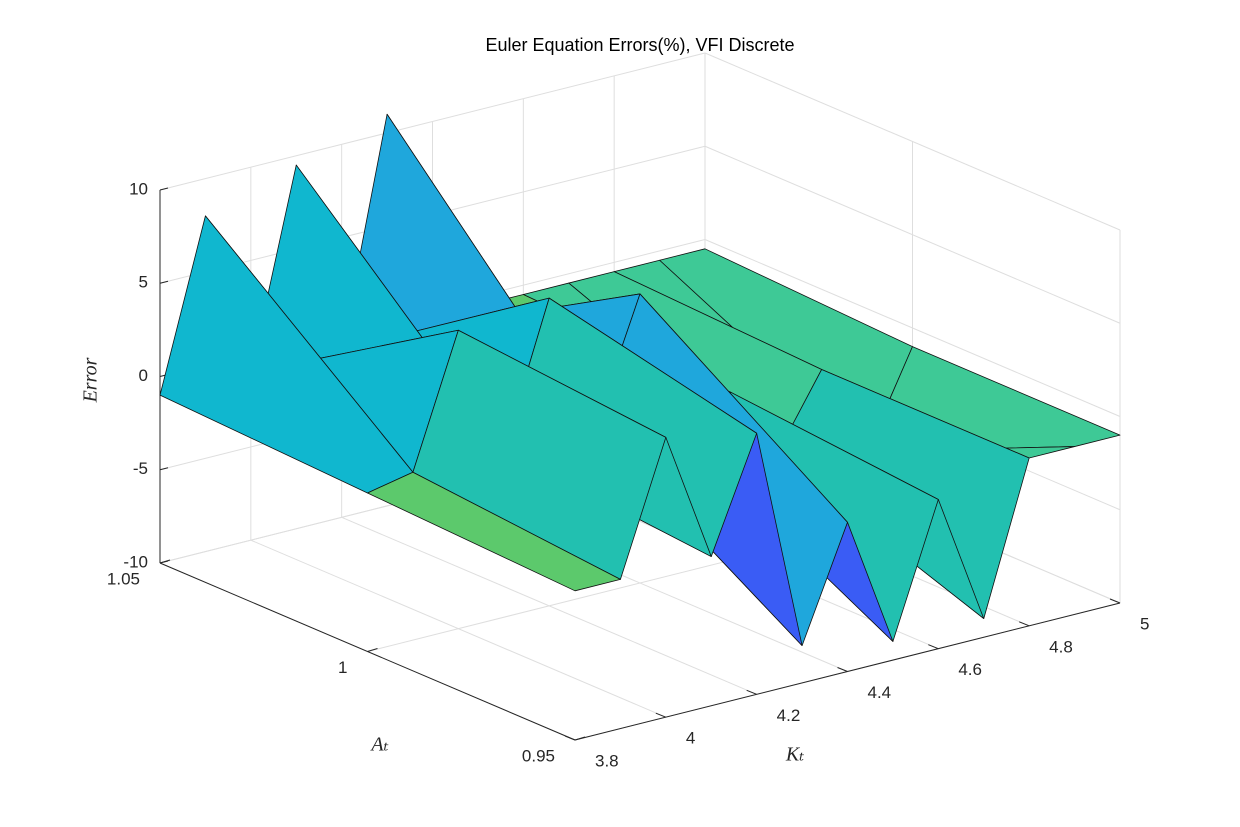 This screenshot has height=827, width=1240. Describe the element at coordinates (378, 745) in the screenshot. I see `y-axis-label: Aₜ` at that location.